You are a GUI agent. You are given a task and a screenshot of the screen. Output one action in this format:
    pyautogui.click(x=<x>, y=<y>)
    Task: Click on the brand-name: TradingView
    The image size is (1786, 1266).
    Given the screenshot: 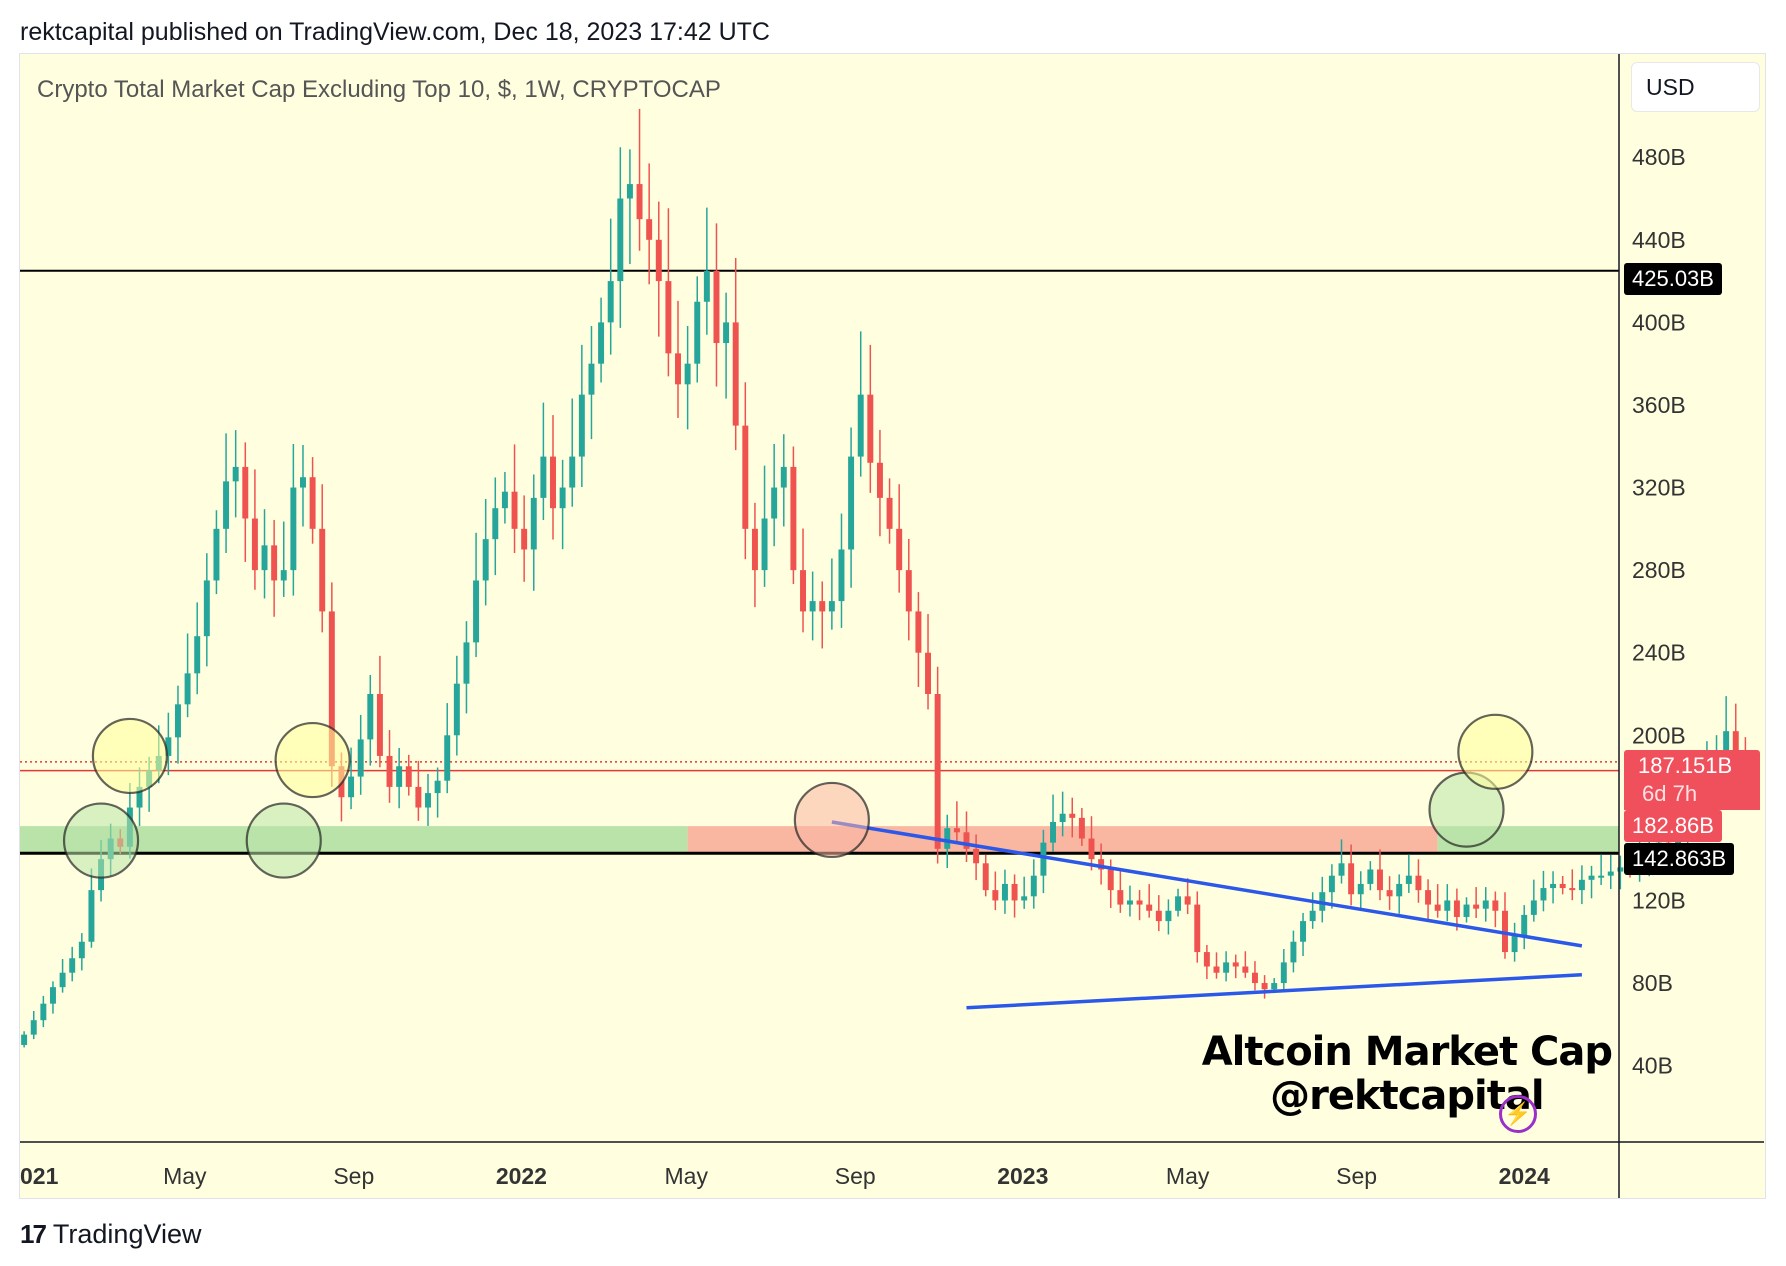 What is the action you would take?
    pyautogui.click(x=127, y=1234)
    